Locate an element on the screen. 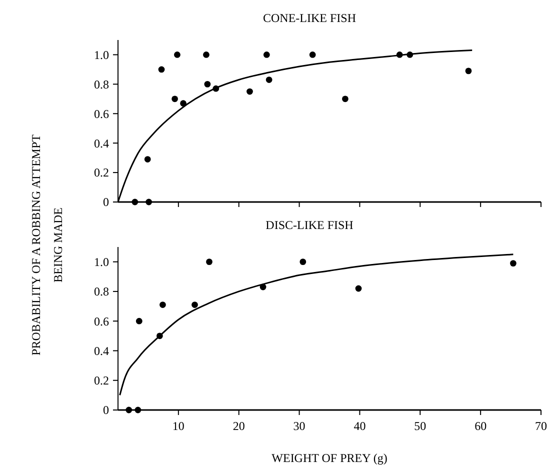 This screenshot has width=558, height=472. chart-title: DISC-LIKE FISH is located at coordinates (310, 225).